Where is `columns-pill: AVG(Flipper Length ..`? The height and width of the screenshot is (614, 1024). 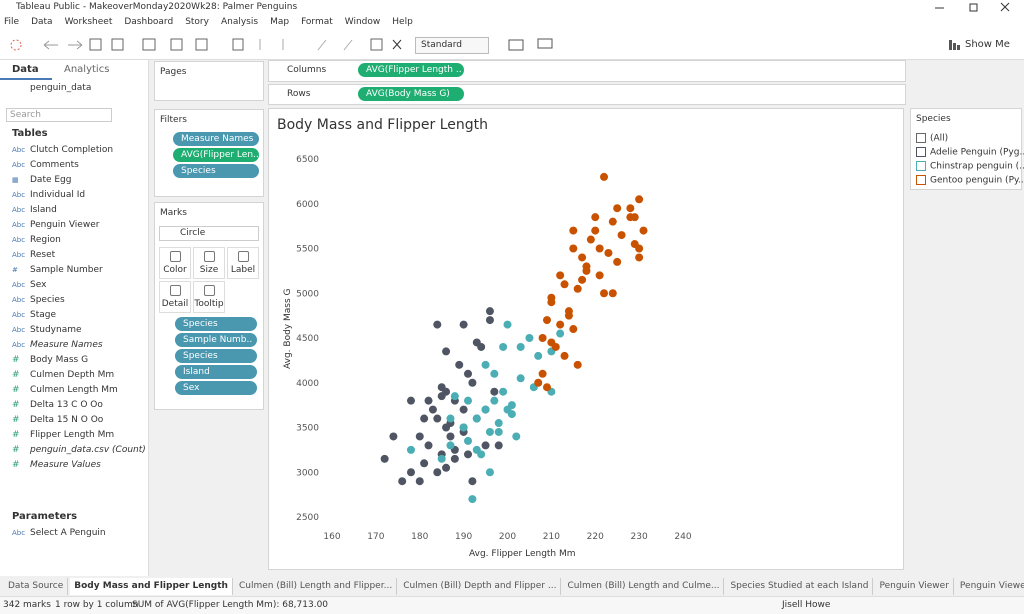 columns-pill: AVG(Flipper Length .. is located at coordinates (411, 70).